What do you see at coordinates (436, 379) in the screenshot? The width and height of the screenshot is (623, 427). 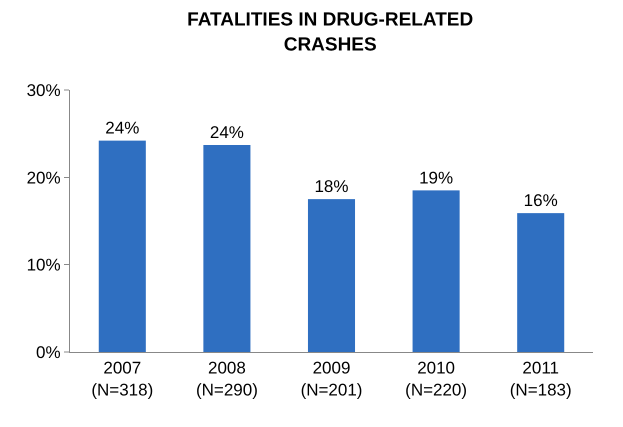 I see `x-tick-label: 2010 (N=220)` at bounding box center [436, 379].